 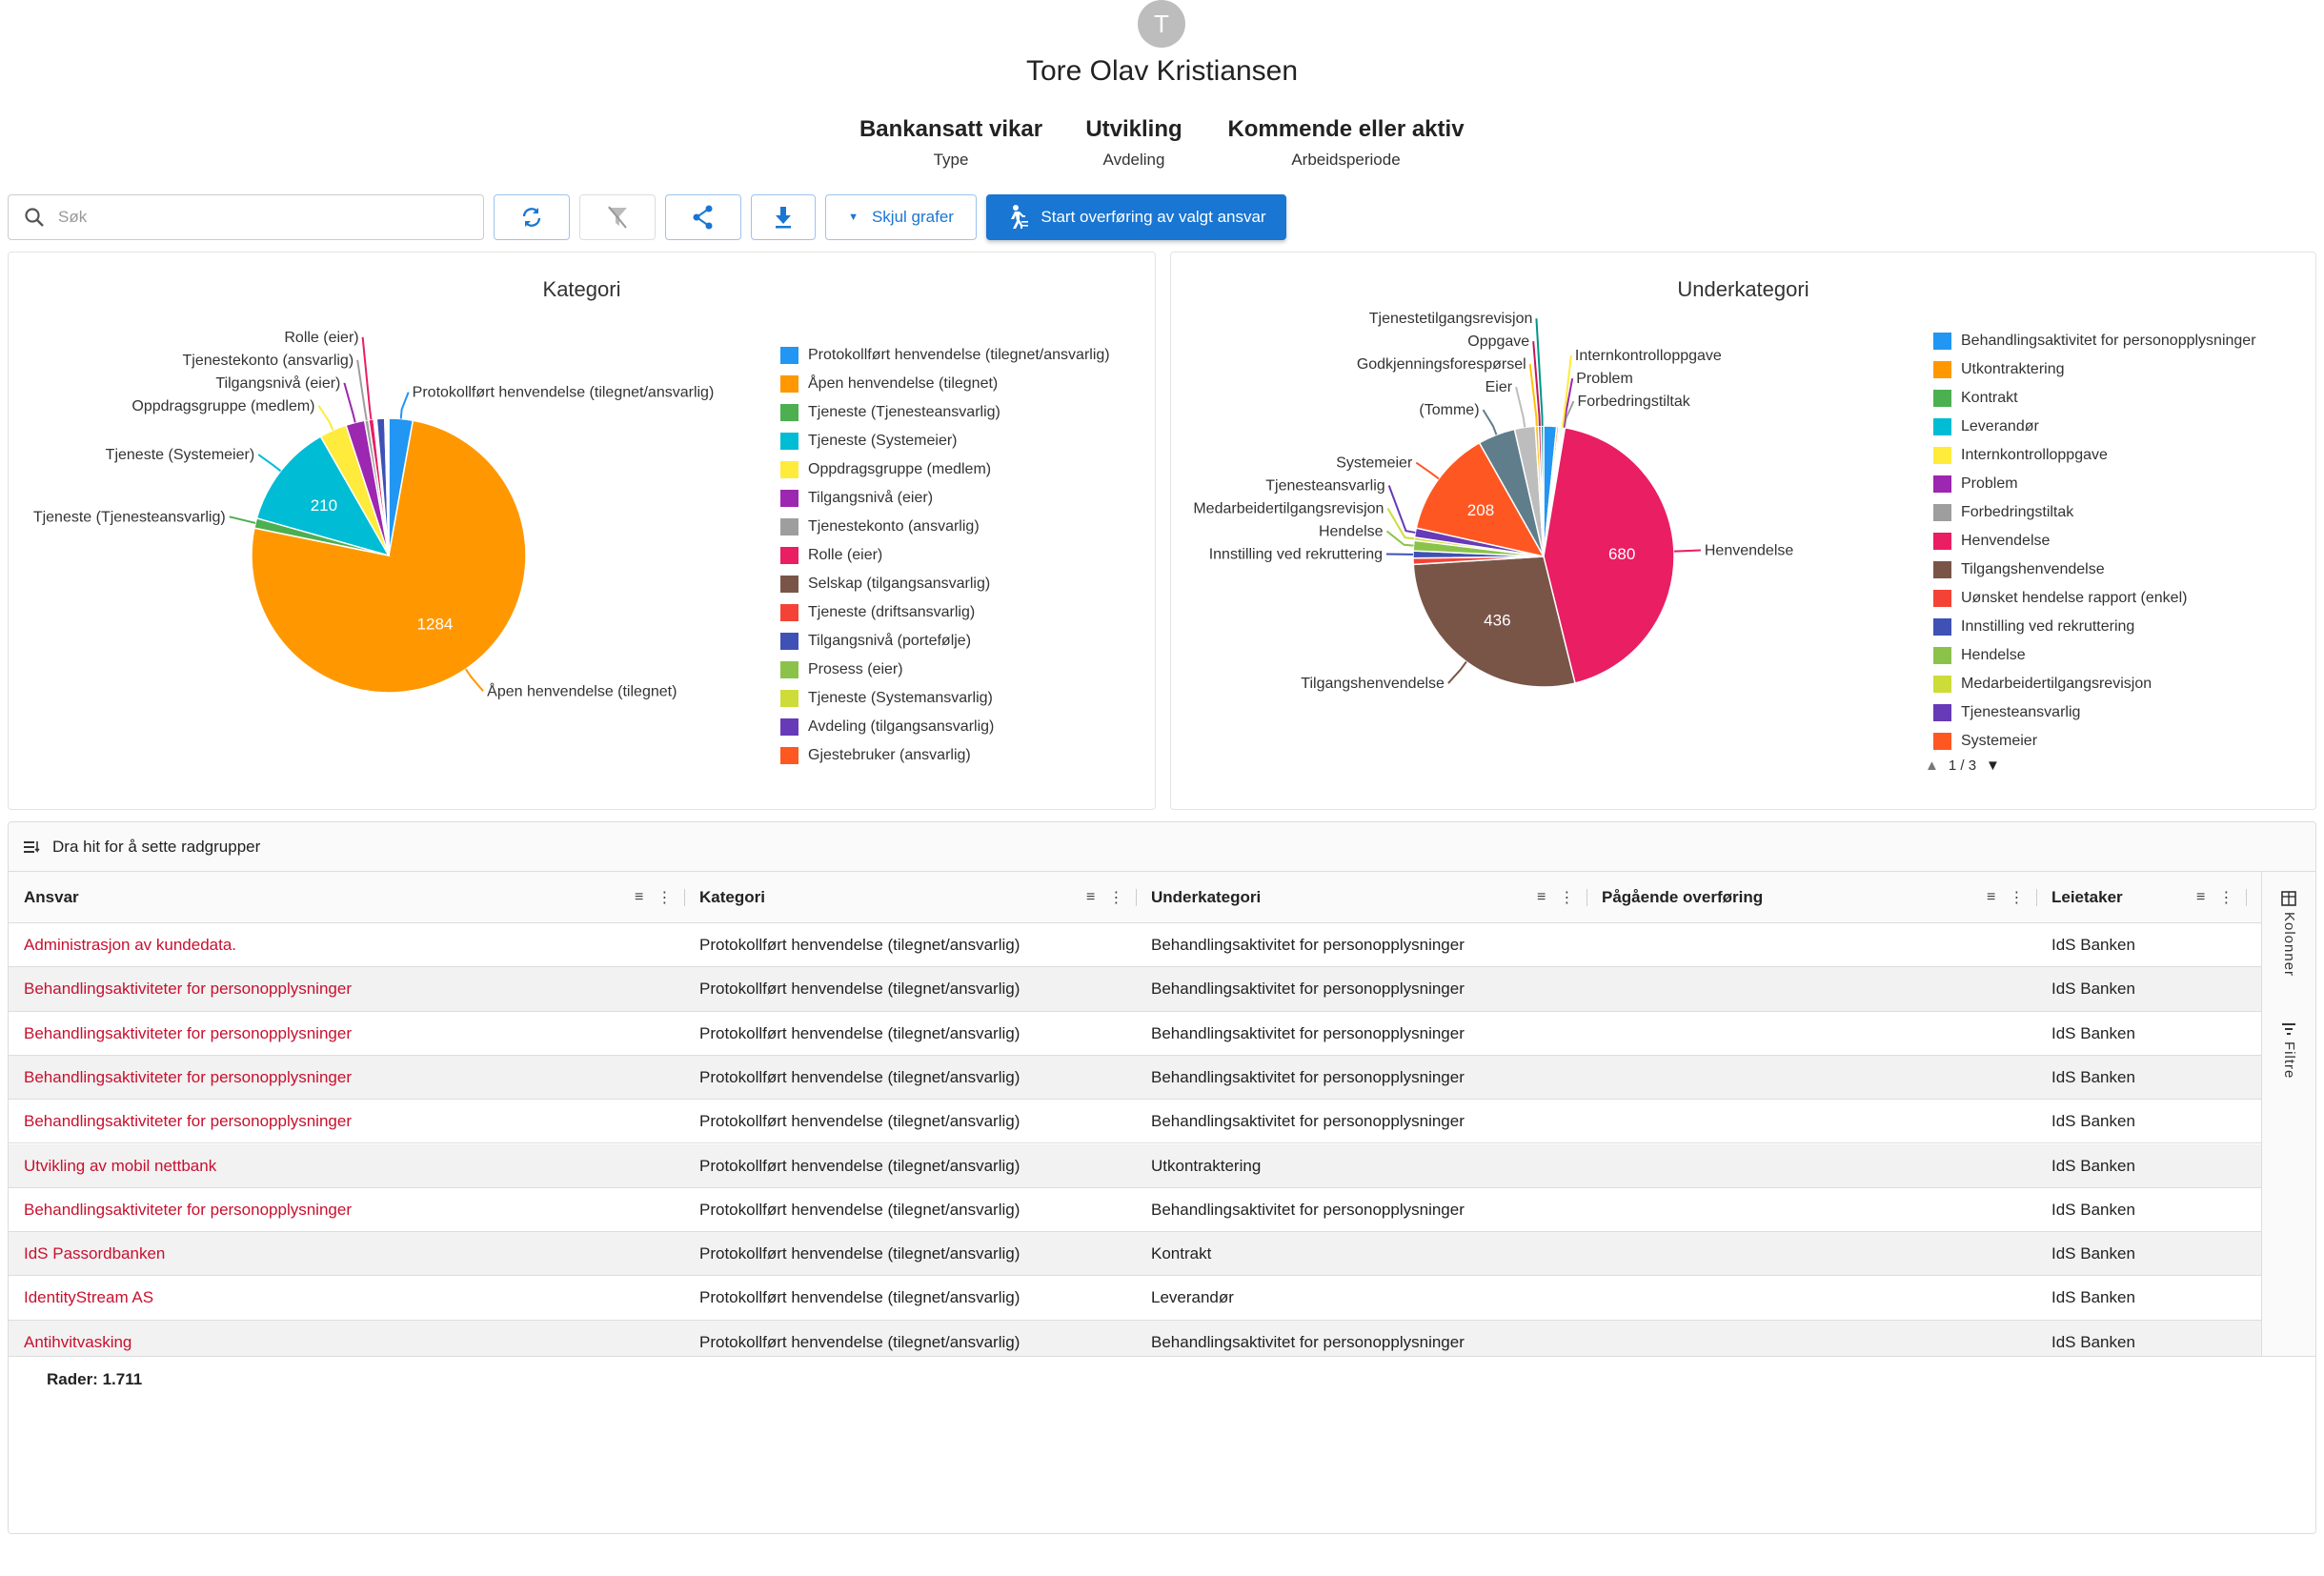 What do you see at coordinates (2095, 369) in the screenshot?
I see `legend-item-utkontraktering: Utkontraktering` at bounding box center [2095, 369].